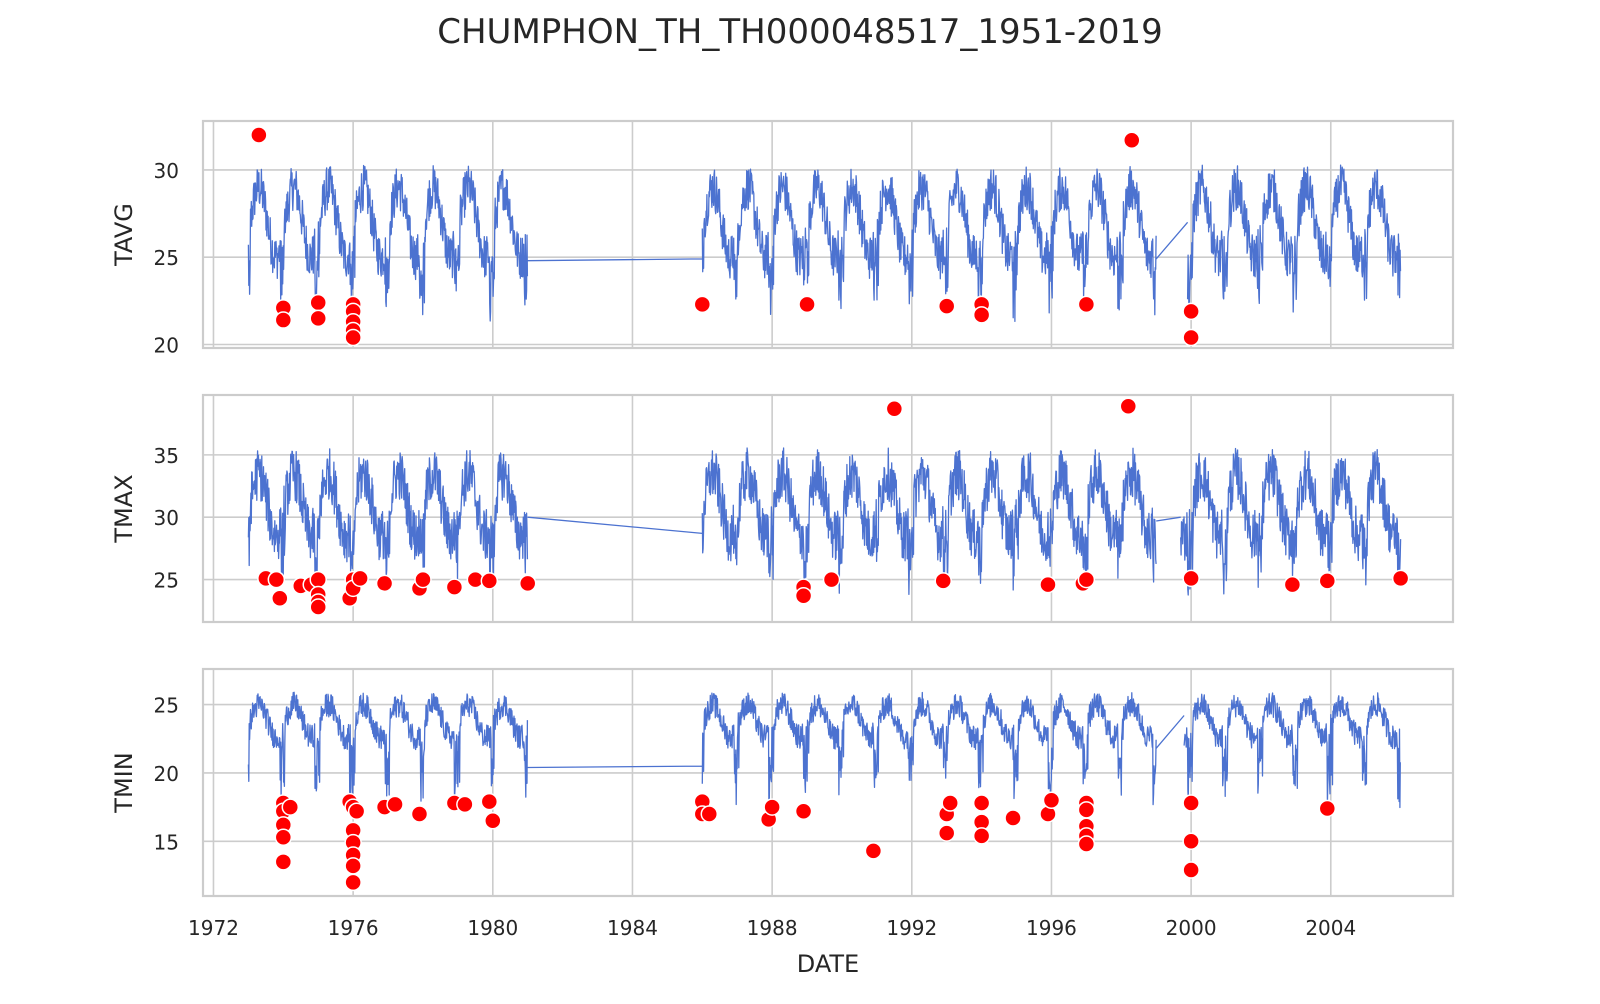  What do you see at coordinates (772, 928) in the screenshot?
I see `x-tick-label: 1988` at bounding box center [772, 928].